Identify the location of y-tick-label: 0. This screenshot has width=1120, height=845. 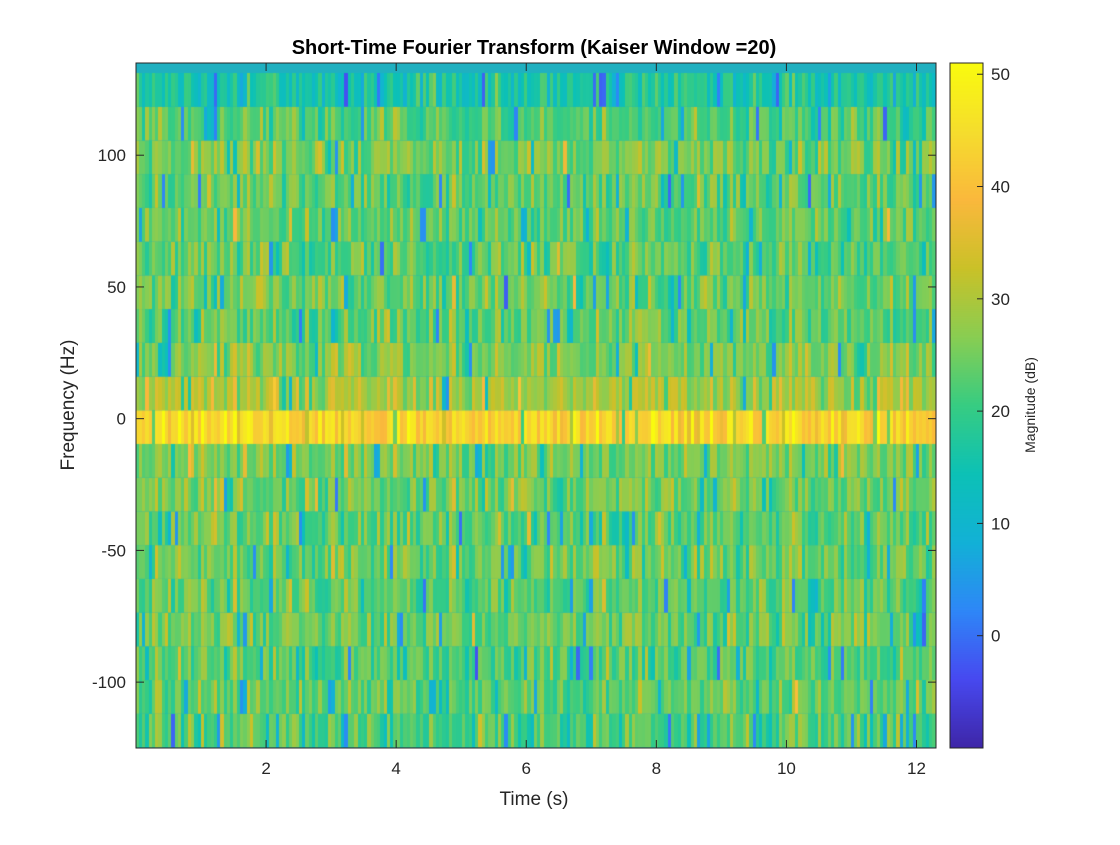
(121, 419).